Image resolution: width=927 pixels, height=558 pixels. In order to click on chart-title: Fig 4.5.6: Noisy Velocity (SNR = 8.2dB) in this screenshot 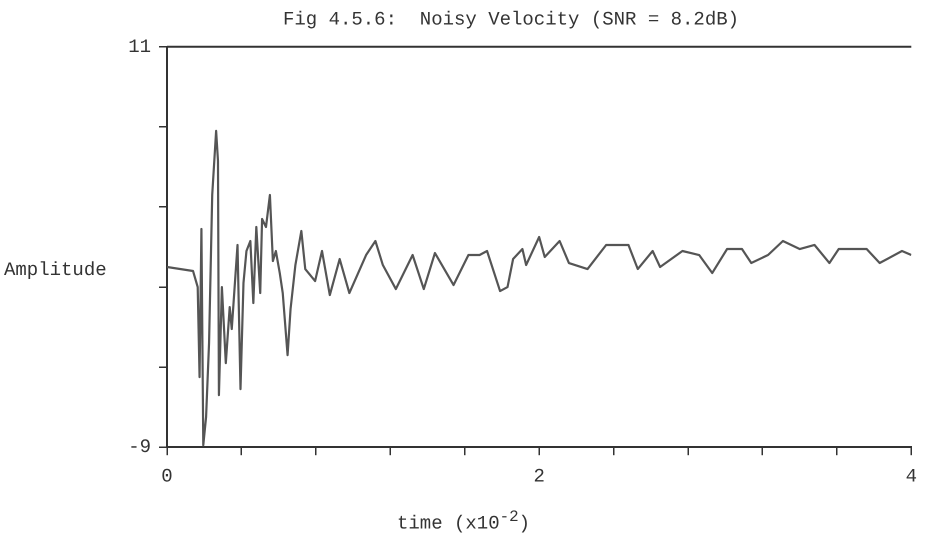, I will do `click(511, 19)`.